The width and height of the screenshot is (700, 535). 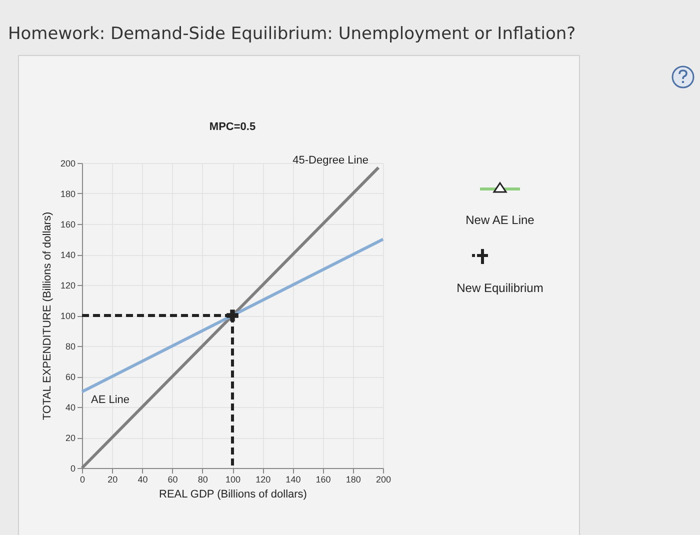 I want to click on series-label: AE Line, so click(x=110, y=400).